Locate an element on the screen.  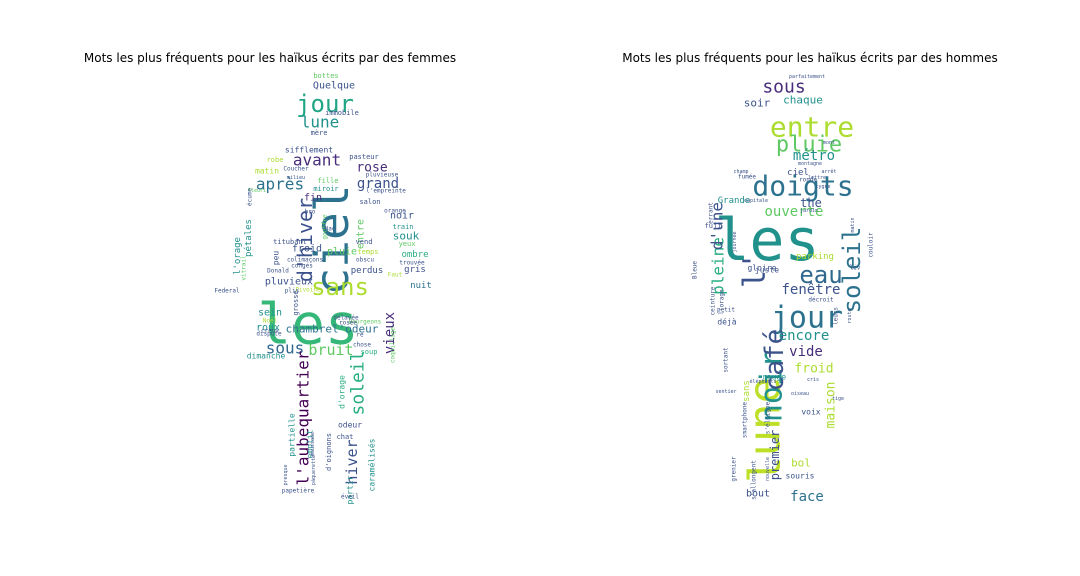
word-men-eau: eau is located at coordinates (820, 275).